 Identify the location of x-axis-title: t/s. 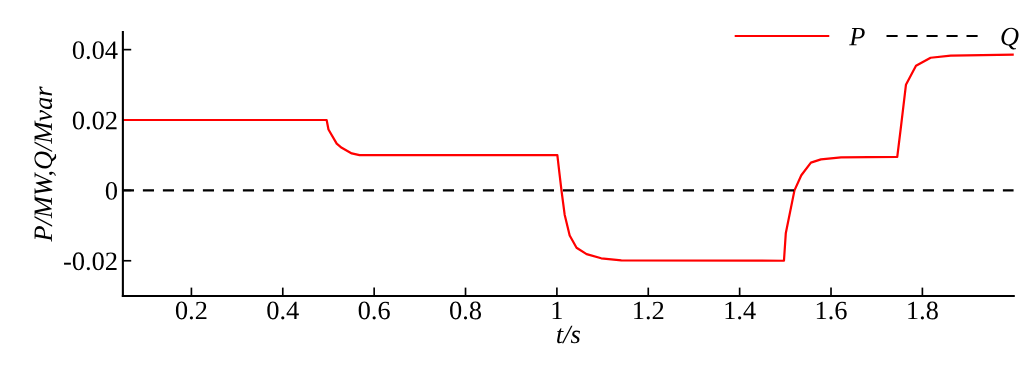
(568, 334).